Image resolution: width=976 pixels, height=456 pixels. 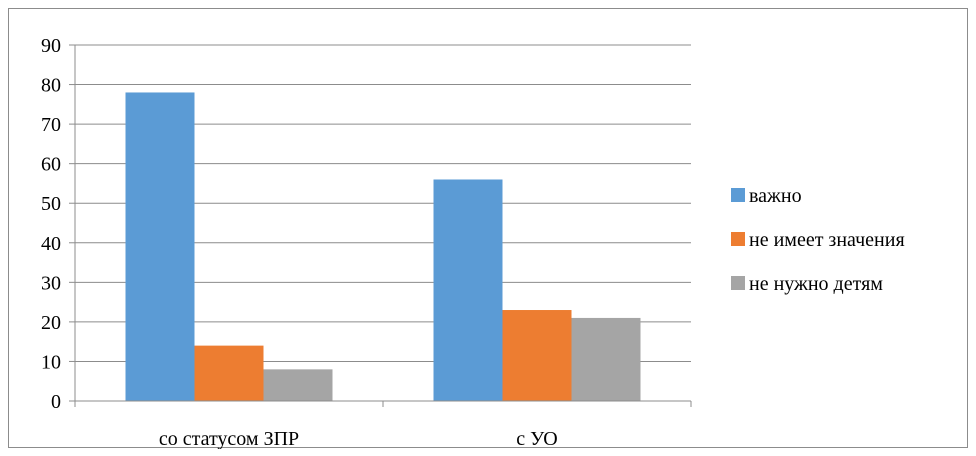 I want to click on y-tick-label: 40, so click(x=51, y=244).